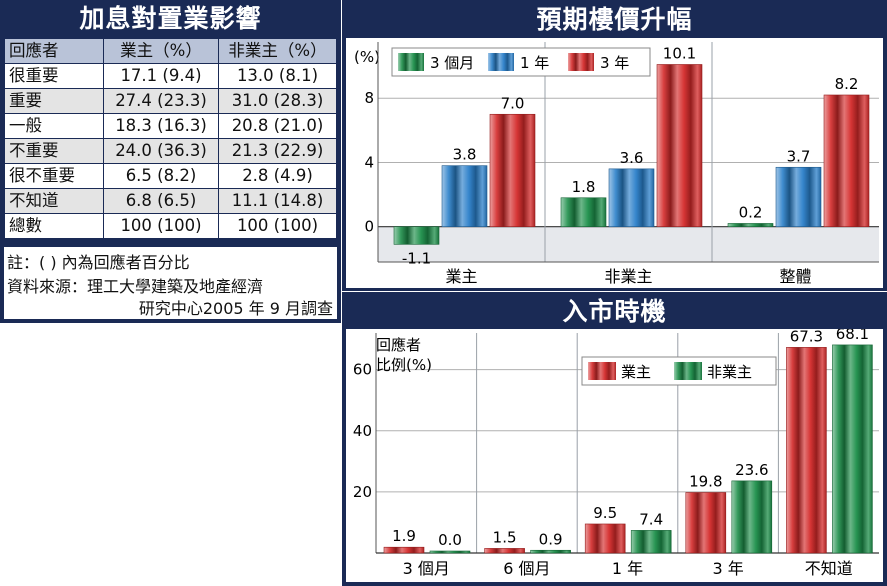 The image size is (887, 586). What do you see at coordinates (526, 568) in the screenshot?
I see `x-tick-label: 6 個月` at bounding box center [526, 568].